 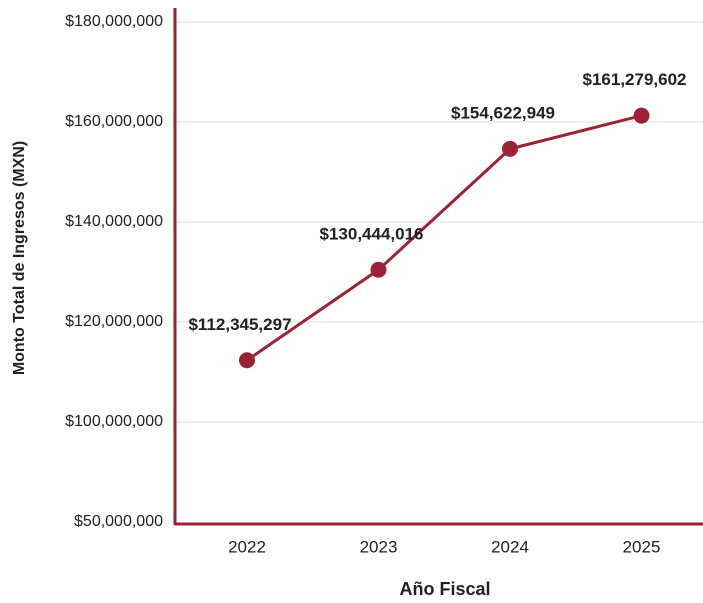 I want to click on data-label: $161,279,602, so click(x=635, y=79).